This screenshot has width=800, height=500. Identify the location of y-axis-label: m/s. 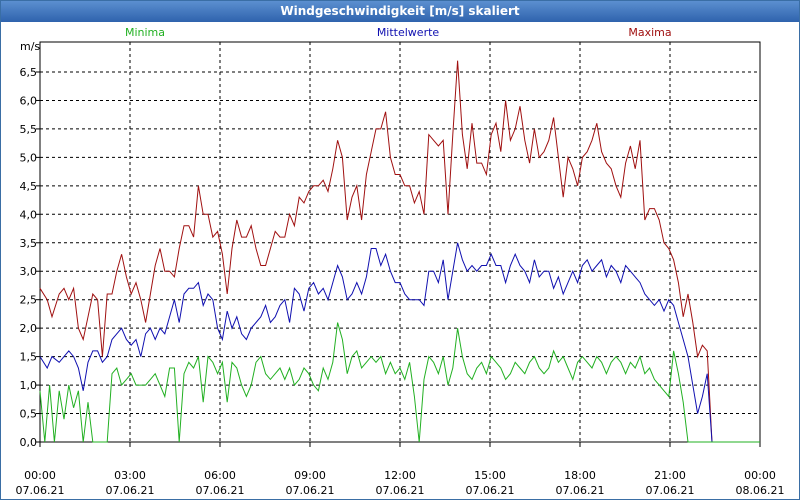
(30, 46).